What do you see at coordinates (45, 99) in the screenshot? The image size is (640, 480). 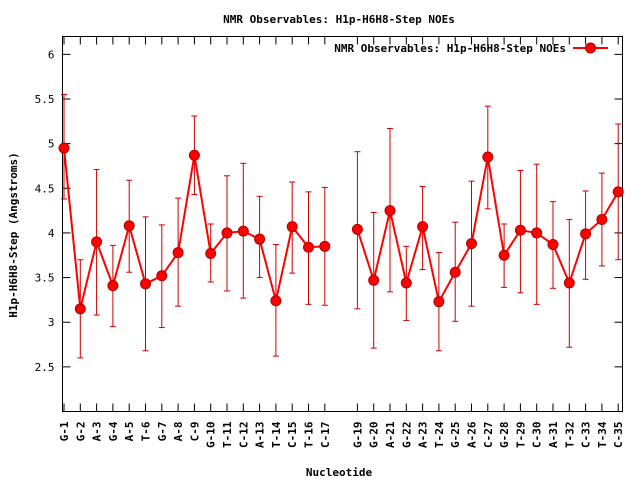 I see `y-tick-label: 5.5` at bounding box center [45, 99].